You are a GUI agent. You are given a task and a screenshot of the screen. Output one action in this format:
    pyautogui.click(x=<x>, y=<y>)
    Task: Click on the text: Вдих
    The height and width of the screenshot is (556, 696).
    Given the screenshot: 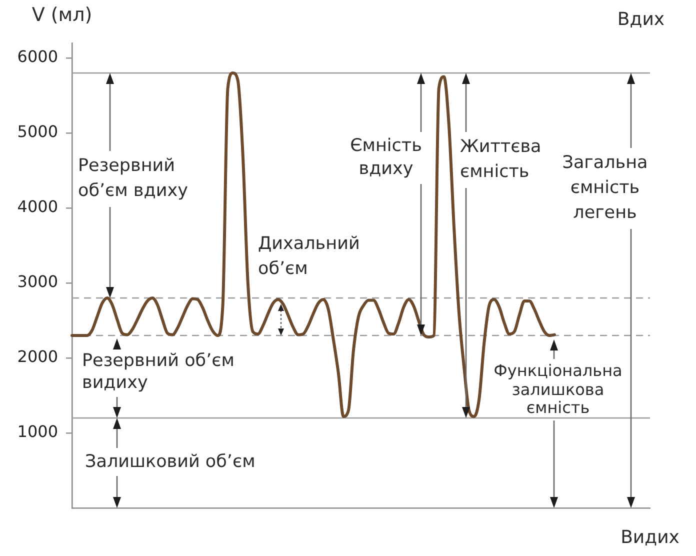 What is the action you would take?
    pyautogui.click(x=641, y=20)
    